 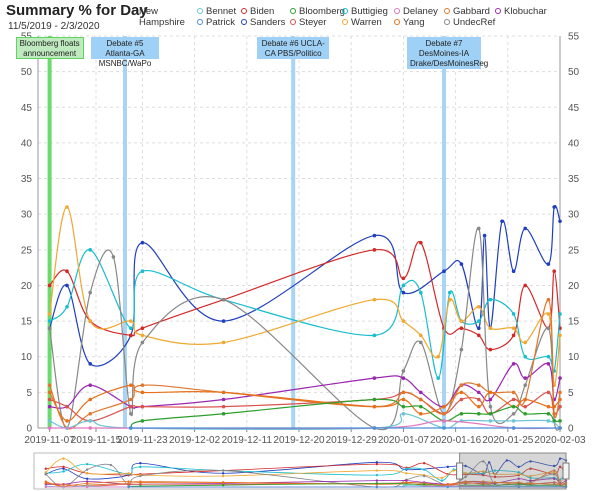 What do you see at coordinates (416, 11) in the screenshot?
I see `legend-item-delaney: Delaney` at bounding box center [416, 11].